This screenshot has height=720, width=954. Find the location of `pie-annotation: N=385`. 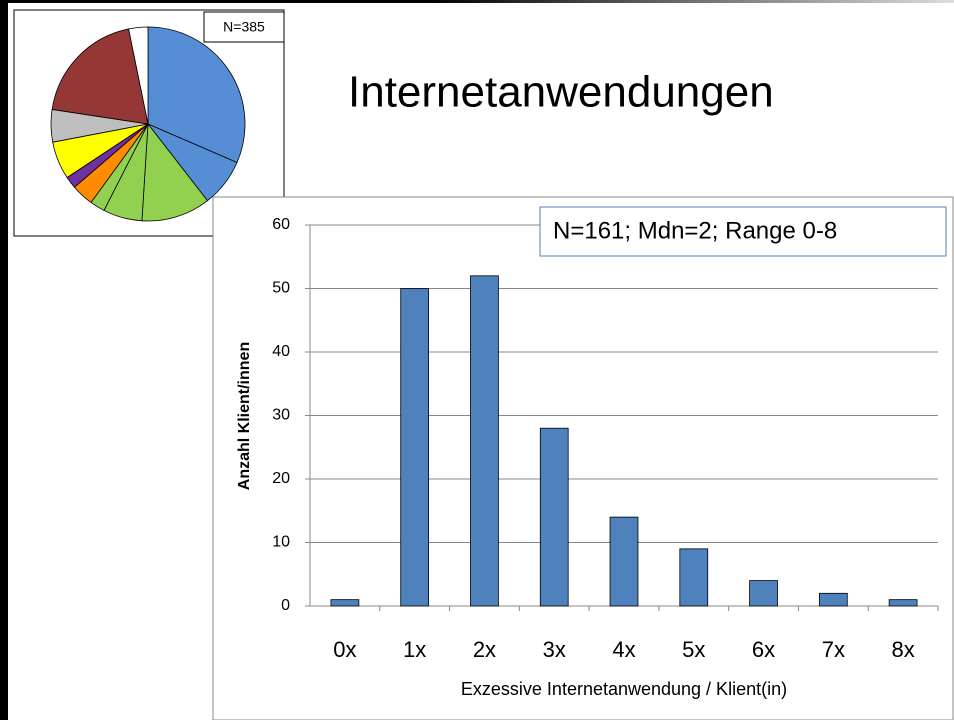

pie-annotation: N=385 is located at coordinates (244, 27).